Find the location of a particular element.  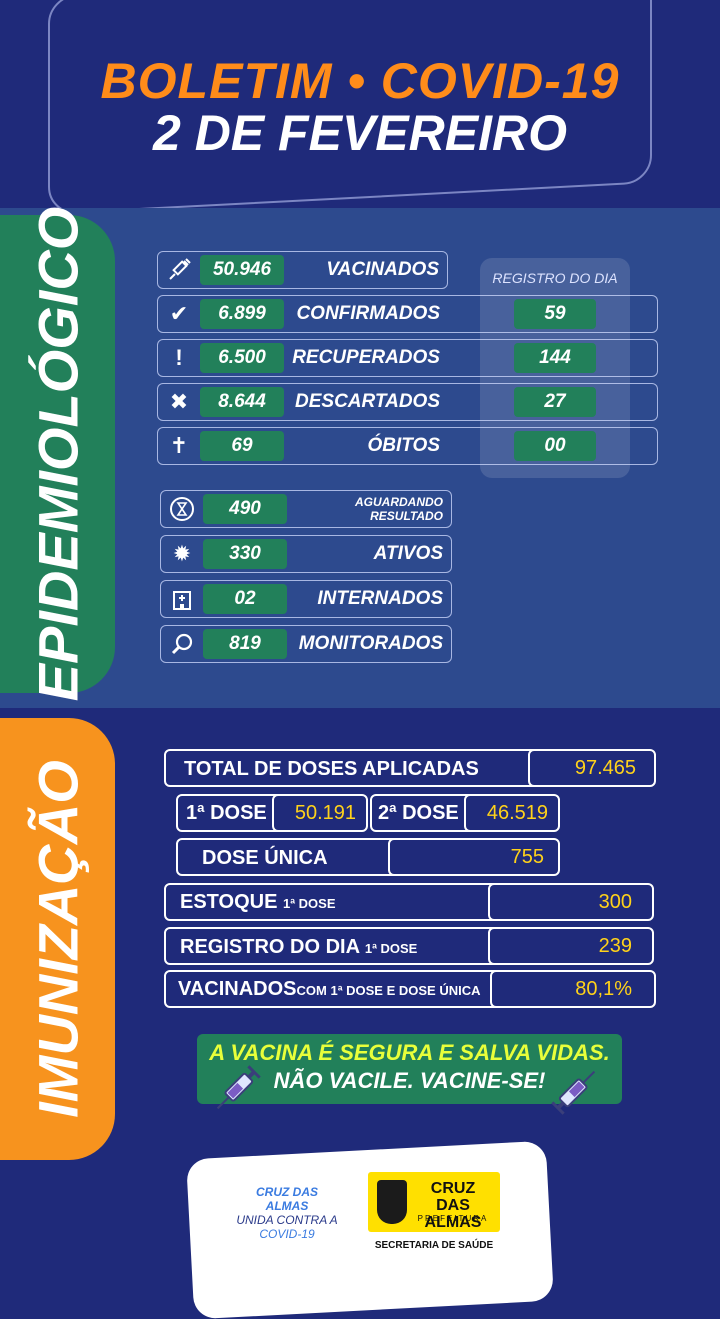

status-row-aguardando: 490 AGUARDANDO RESULTADO is located at coordinates (306, 509).